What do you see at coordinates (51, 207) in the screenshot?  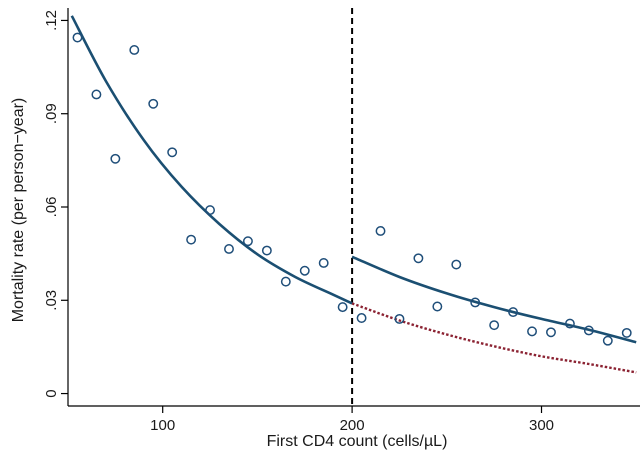 I see `y-tick-label: .06` at bounding box center [51, 207].